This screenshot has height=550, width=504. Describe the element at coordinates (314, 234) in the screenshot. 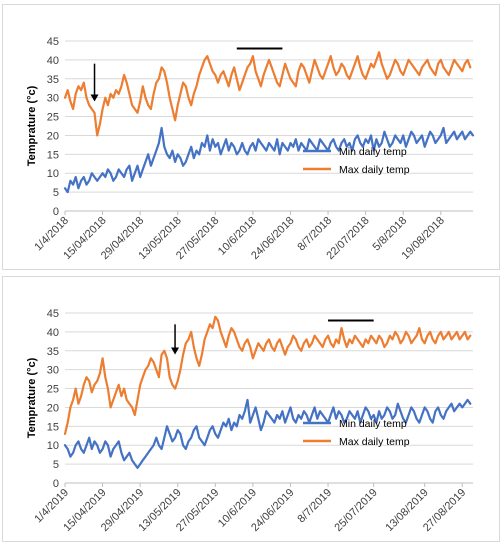

I see `x-tick-label: 8/7/2018` at that location.